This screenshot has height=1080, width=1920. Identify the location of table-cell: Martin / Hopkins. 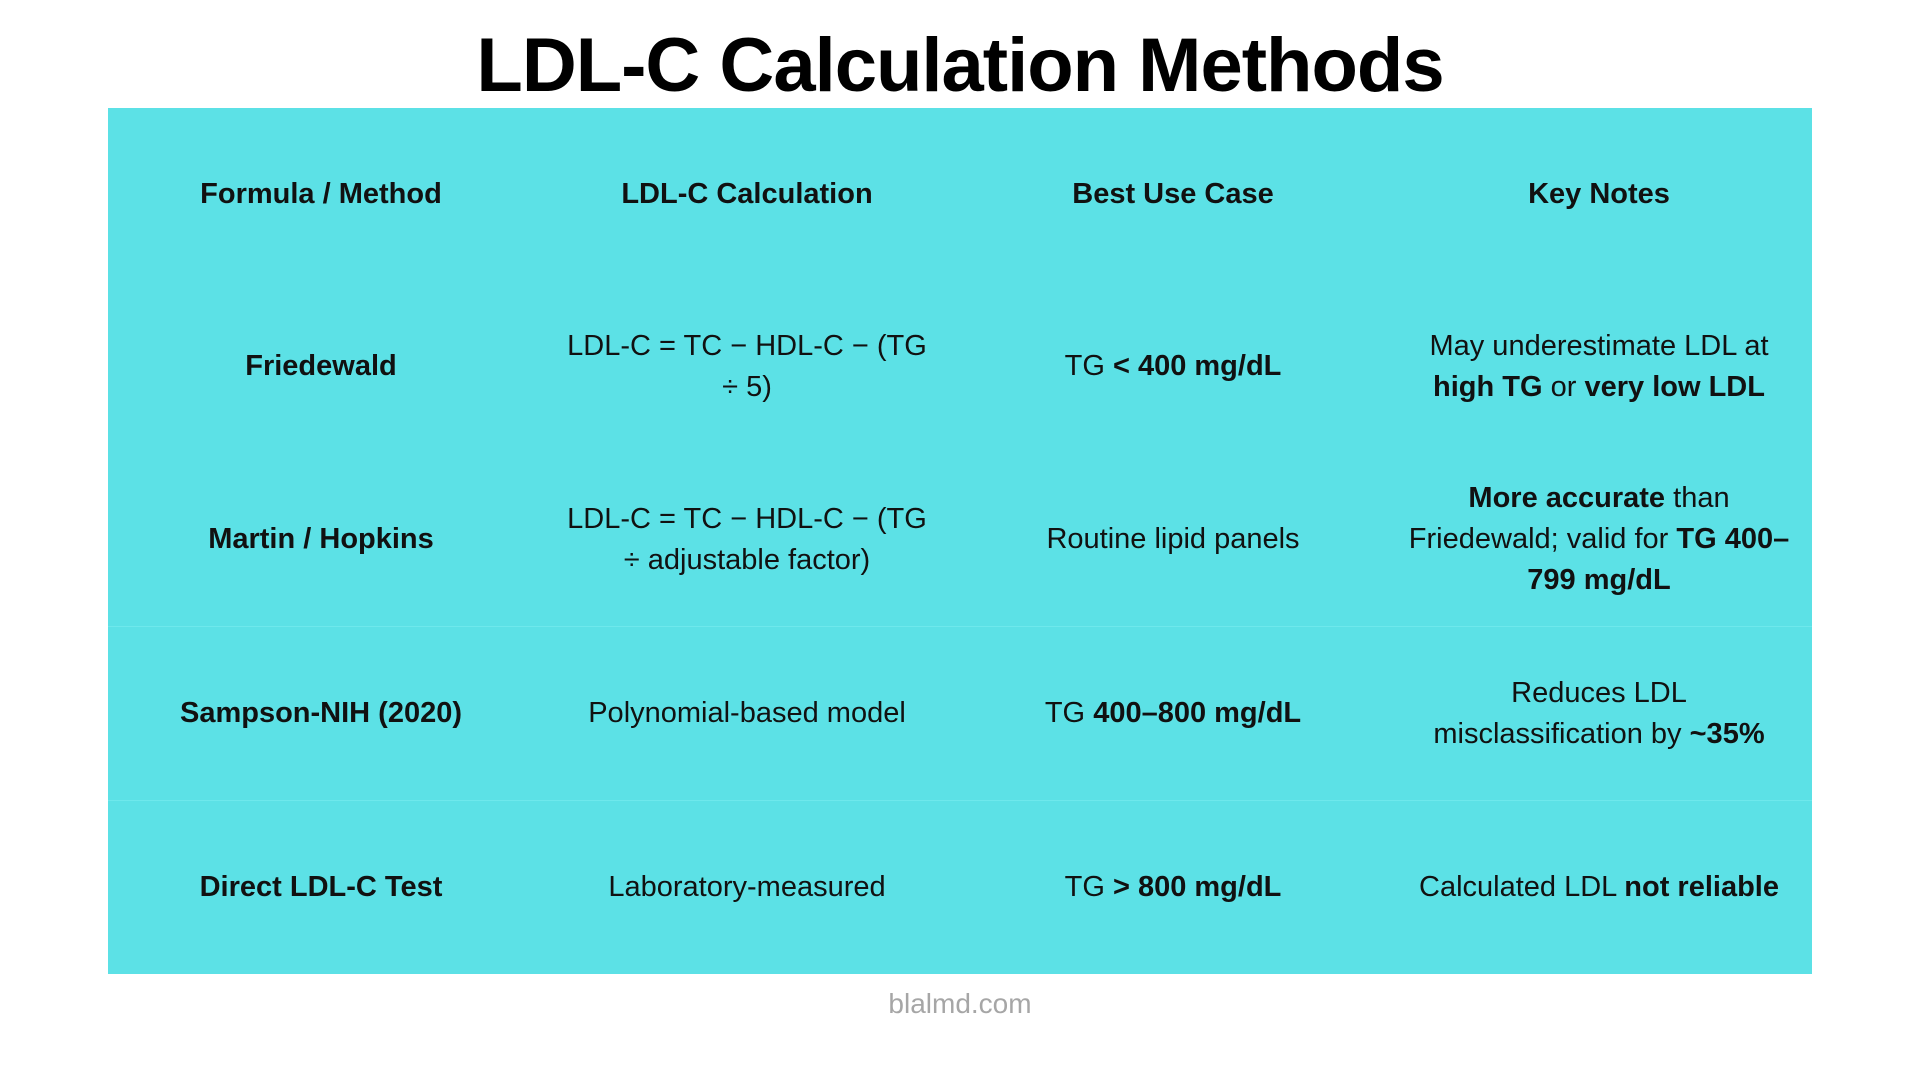
(321, 540).